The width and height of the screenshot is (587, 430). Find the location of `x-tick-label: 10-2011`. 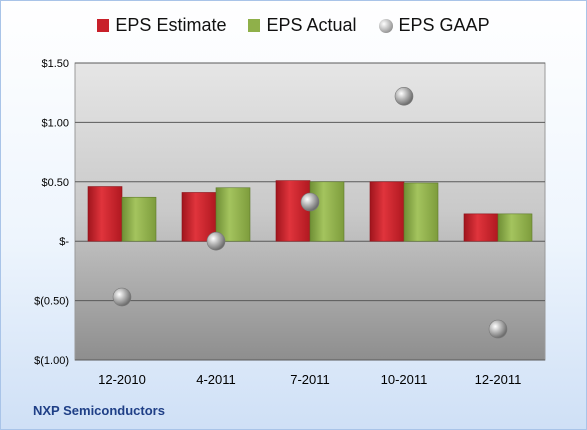

x-tick-label: 10-2011 is located at coordinates (404, 379).